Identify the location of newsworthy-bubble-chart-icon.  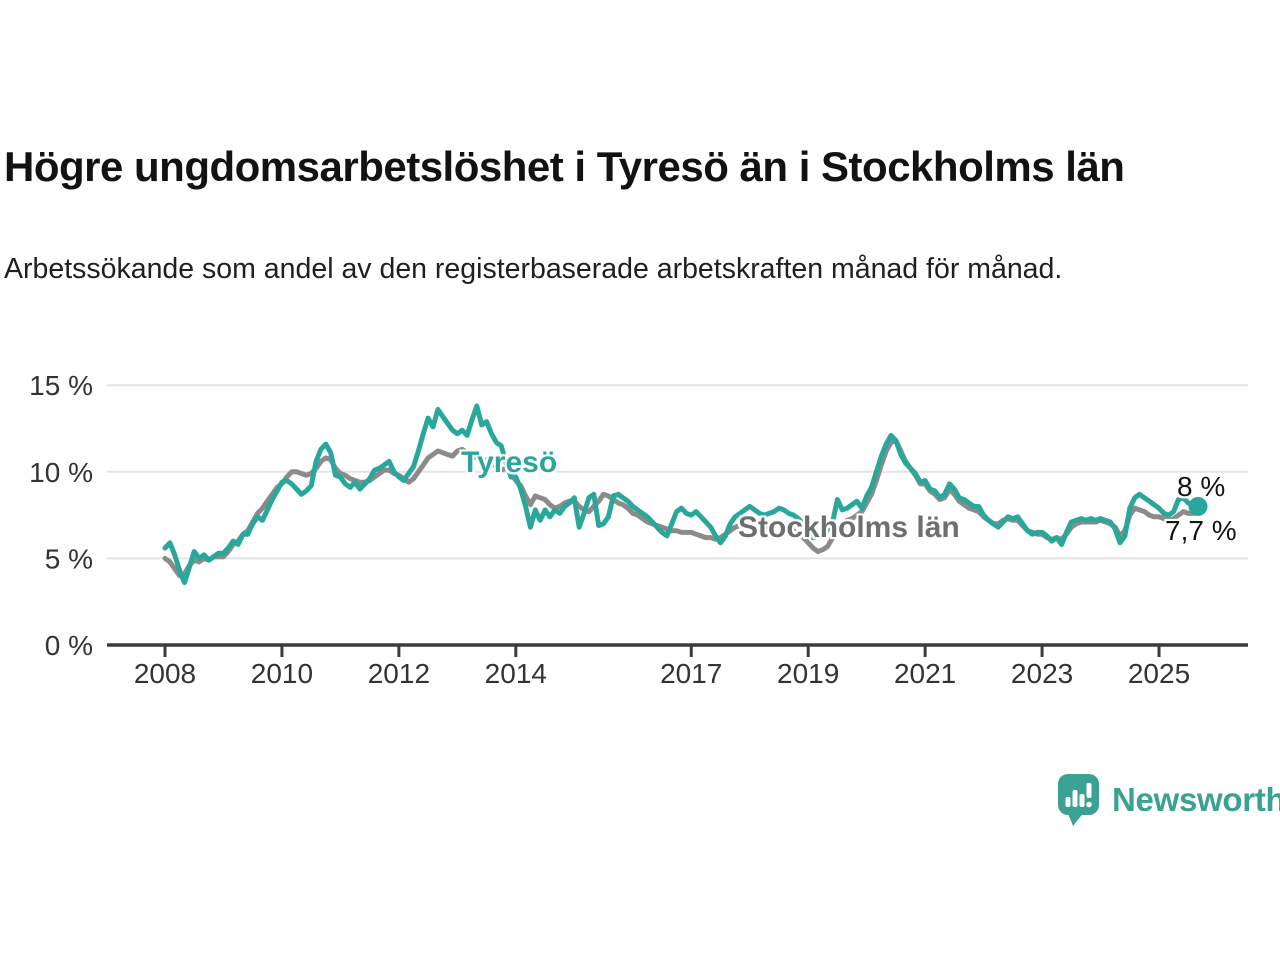
(1078, 800).